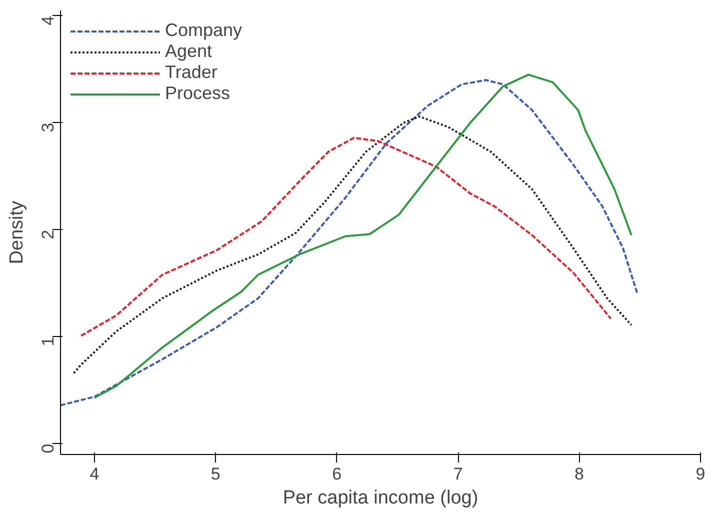  Describe the element at coordinates (188, 51) in the screenshot. I see `legend-label: Agent` at that location.